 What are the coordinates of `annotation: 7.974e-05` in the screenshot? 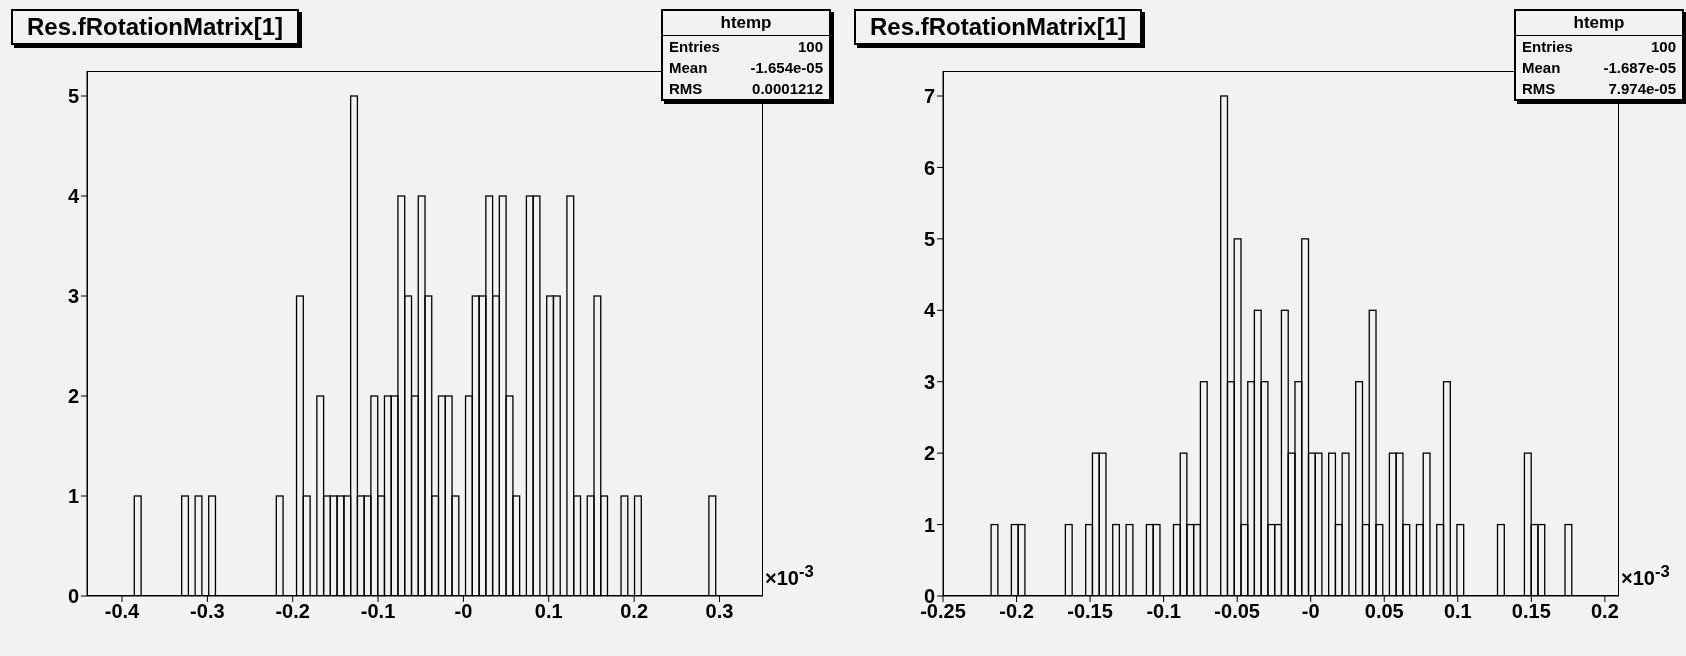 It's located at (1642, 88).